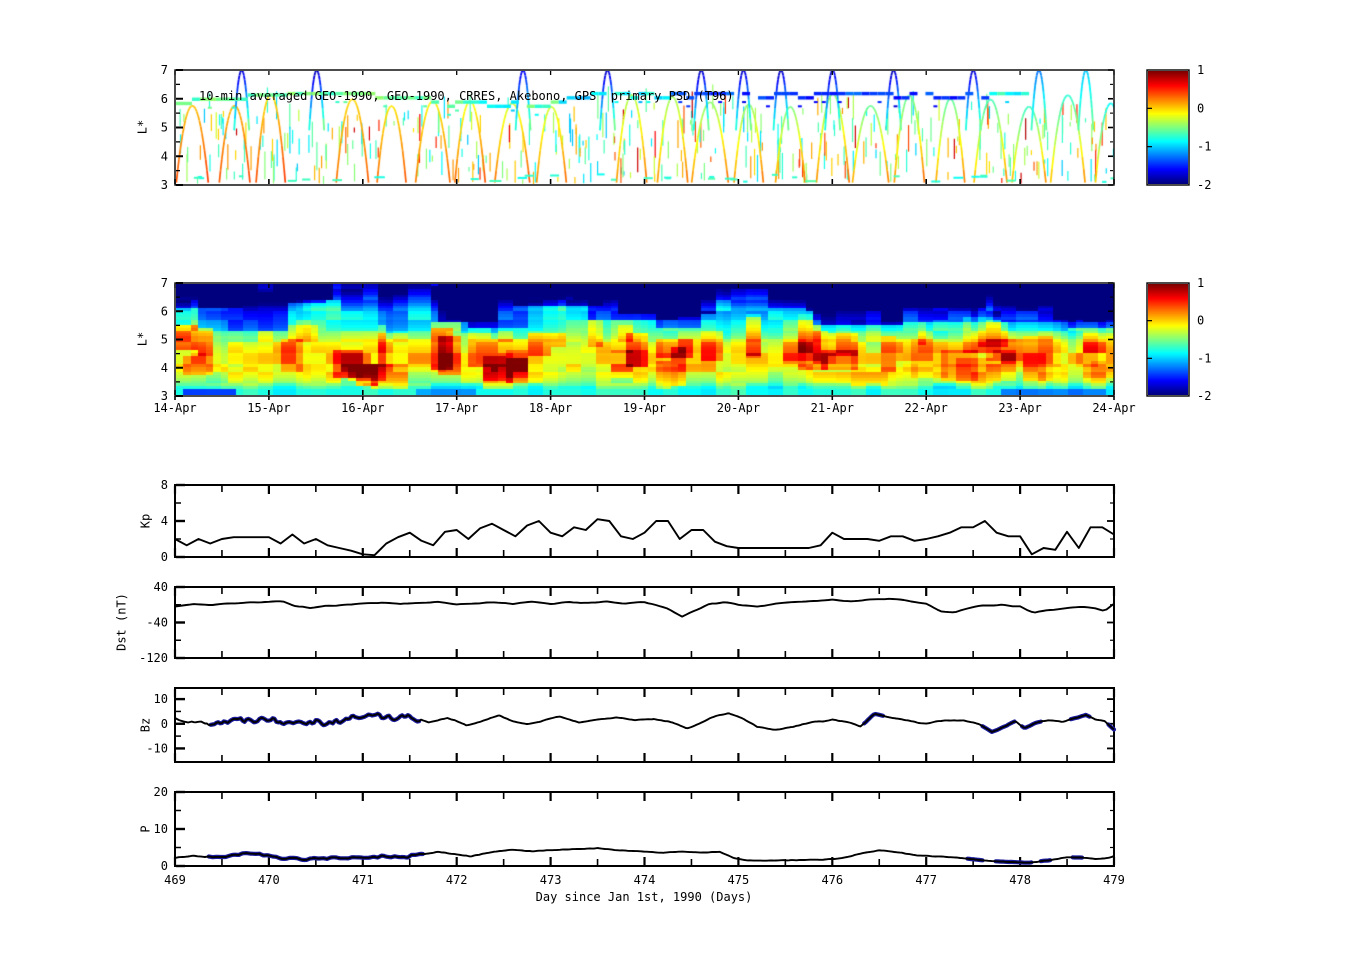 The height and width of the screenshot is (974, 1351). I want to click on kp-panel: 0 4 8, so click(638, 521).